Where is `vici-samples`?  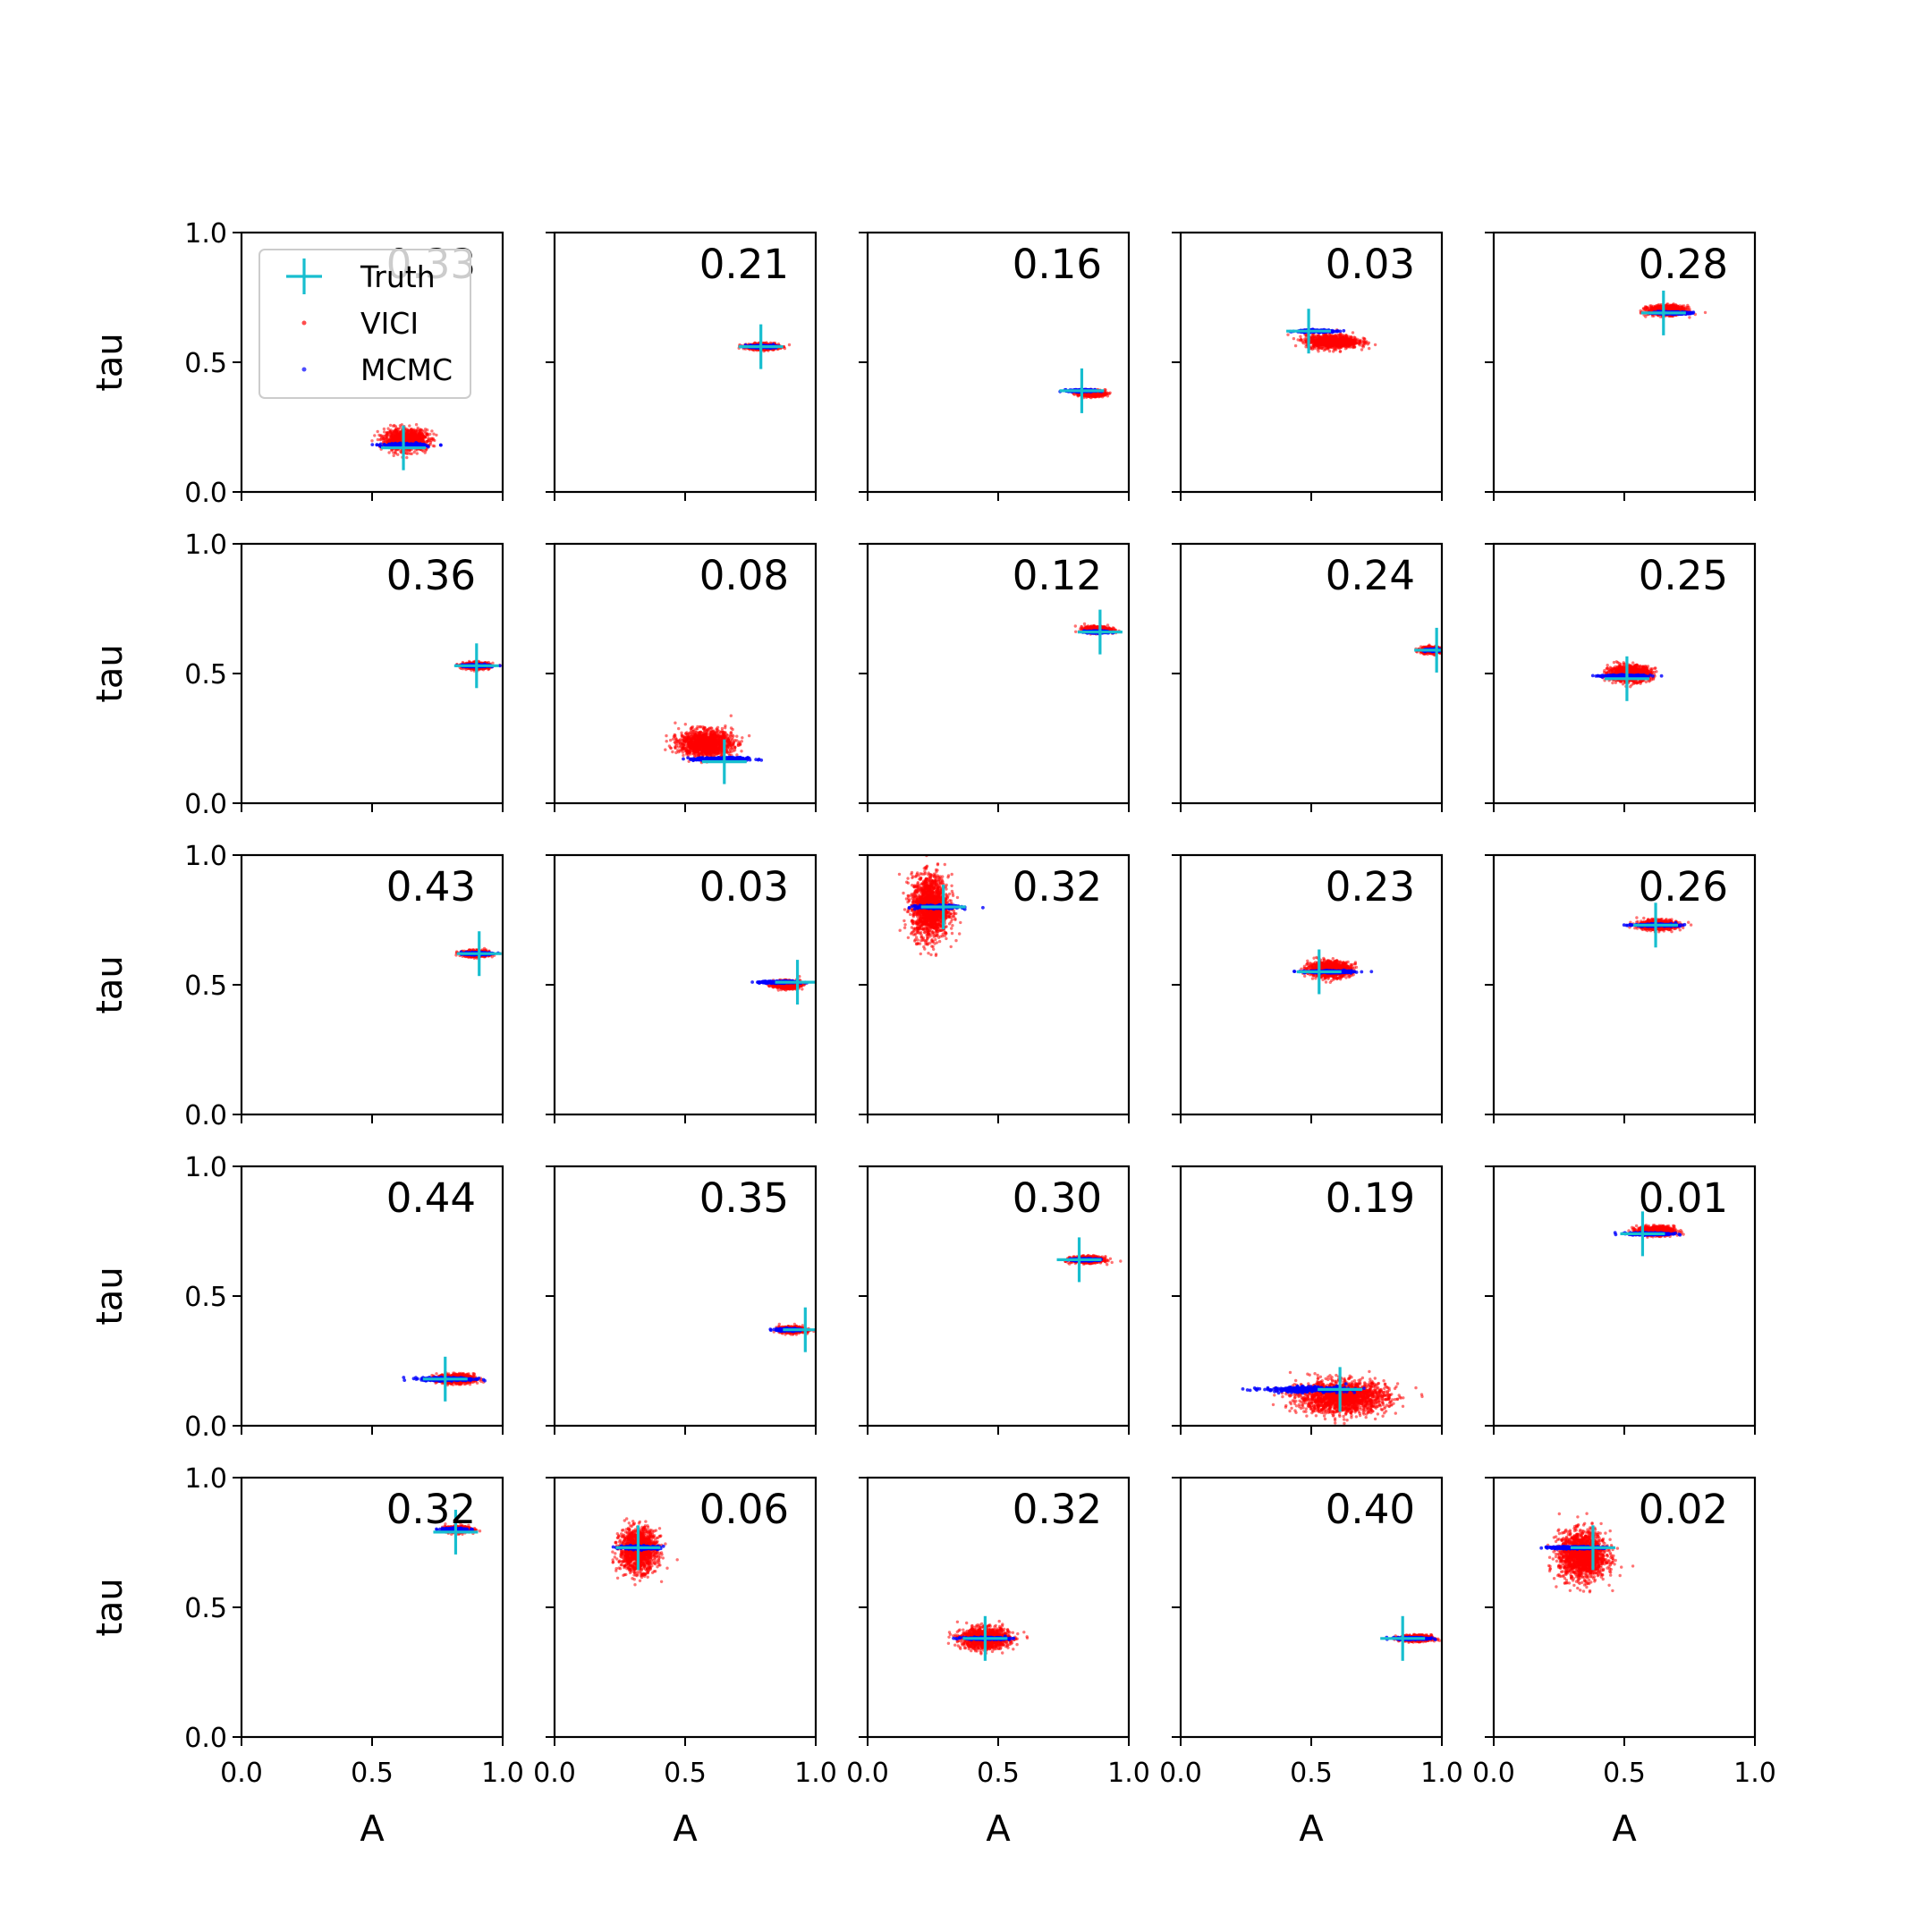
vici-samples is located at coordinates (1331, 340).